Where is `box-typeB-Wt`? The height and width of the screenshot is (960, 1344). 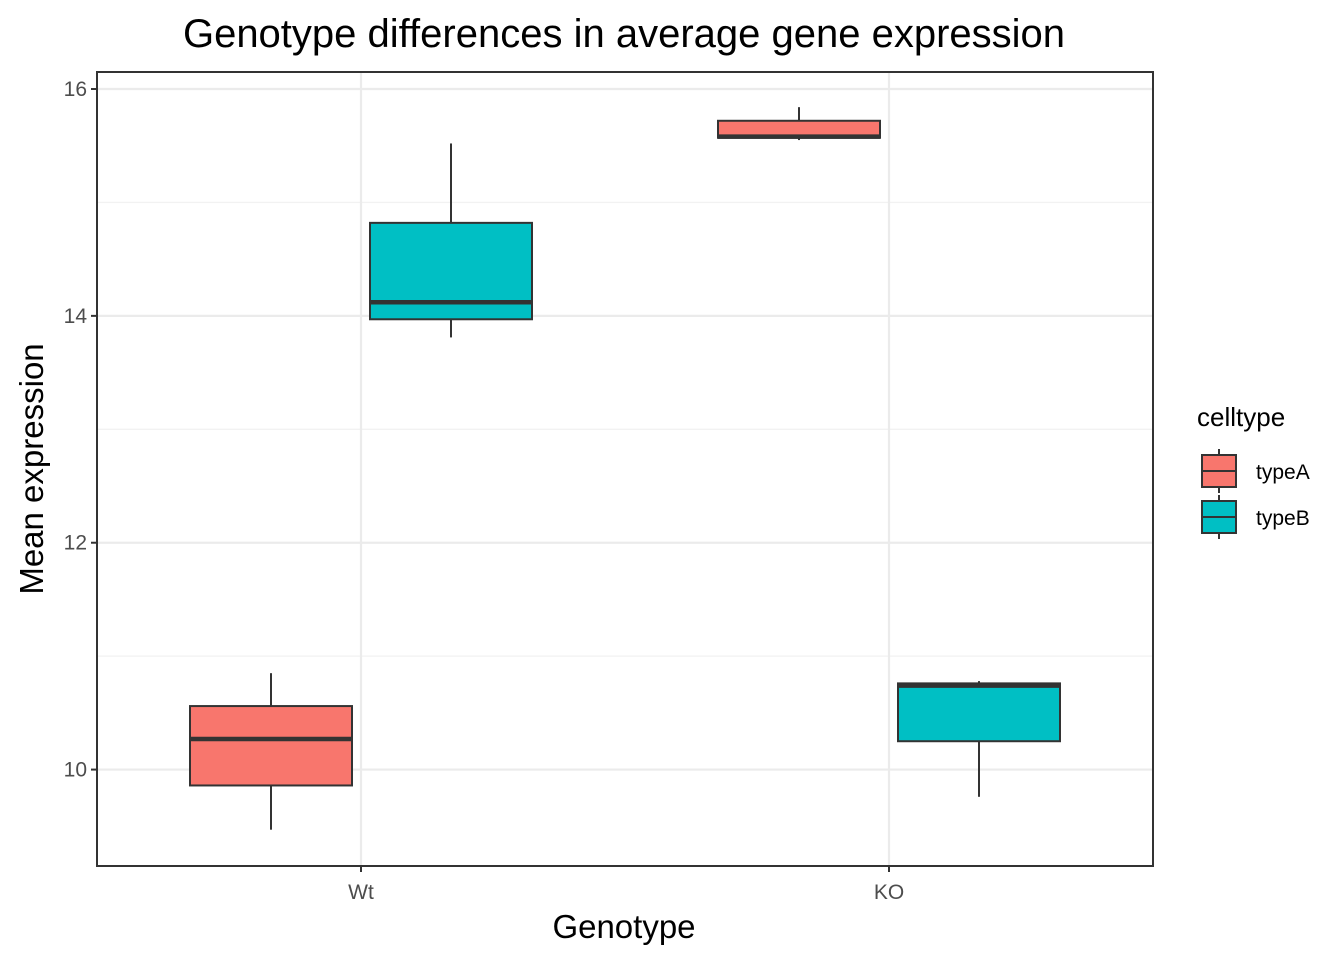
box-typeB-Wt is located at coordinates (451, 240).